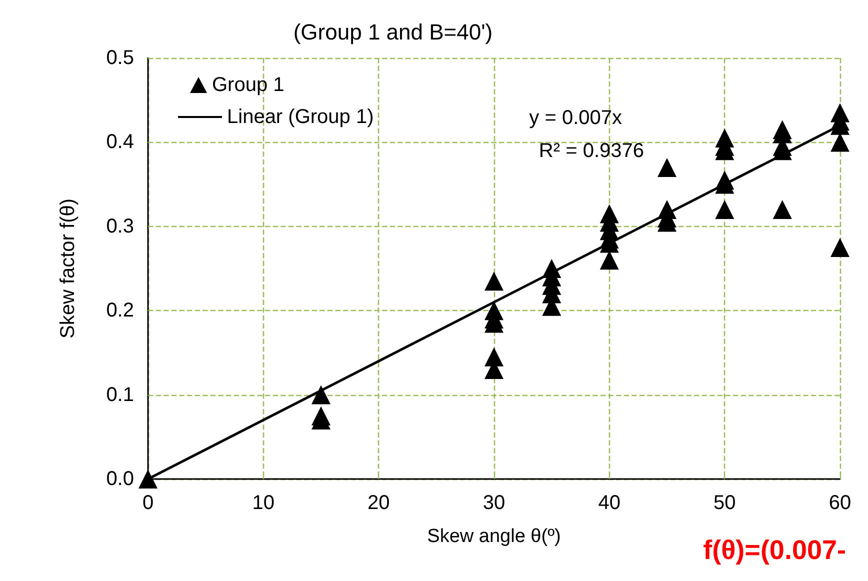 This screenshot has width=868, height=581. I want to click on x-tick-label: 50, so click(725, 503).